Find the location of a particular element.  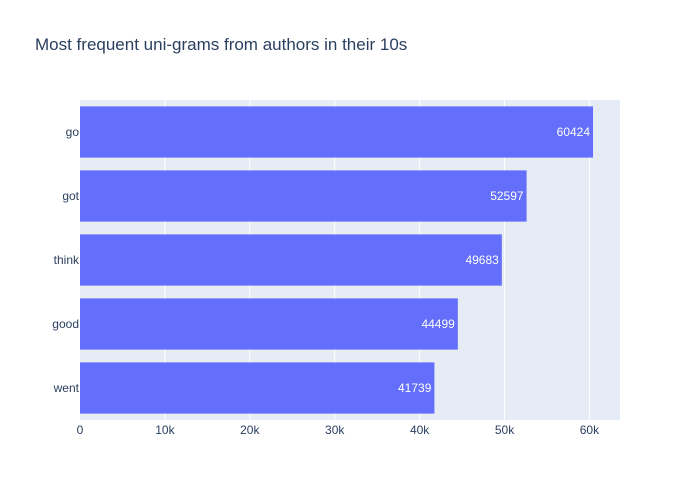

x-tick-label: 10k is located at coordinates (165, 430).